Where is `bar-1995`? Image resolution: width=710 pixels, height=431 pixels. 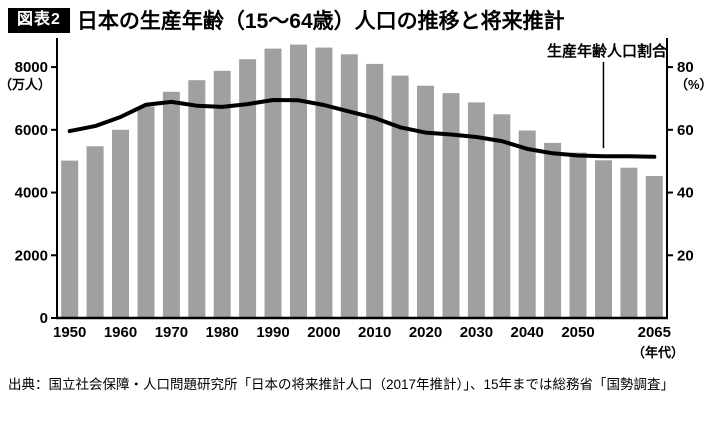
bar-1995 is located at coordinates (298, 181).